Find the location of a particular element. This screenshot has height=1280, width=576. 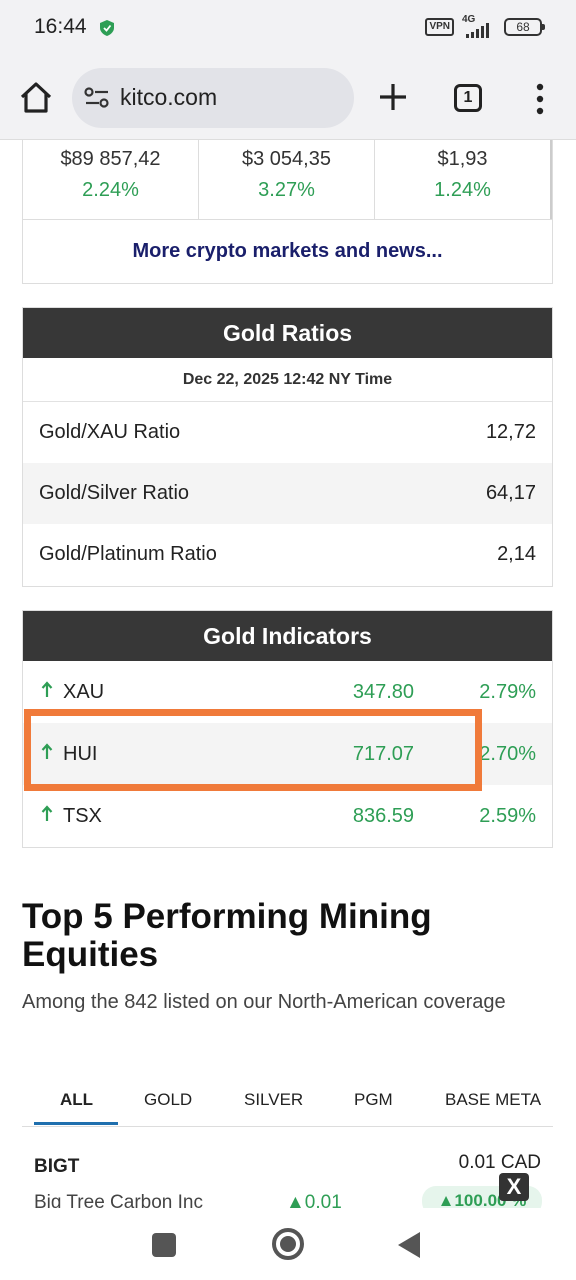

crypto-change: 3.27% is located at coordinates (286, 190).